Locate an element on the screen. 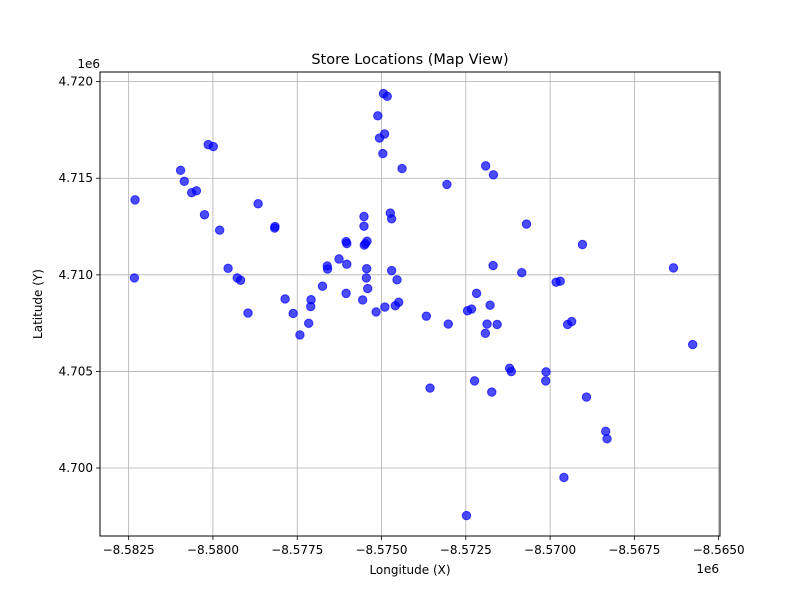 The width and height of the screenshot is (800, 600). chart-title: Store Locations (Map View) is located at coordinates (409, 60).